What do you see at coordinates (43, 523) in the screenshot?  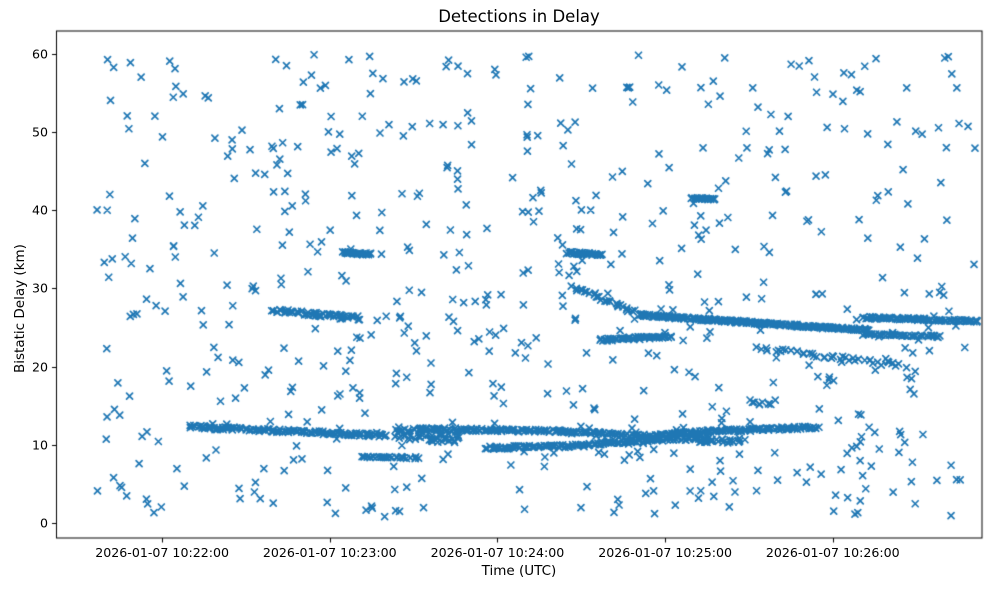 I see `y-tick-label: 0` at bounding box center [43, 523].